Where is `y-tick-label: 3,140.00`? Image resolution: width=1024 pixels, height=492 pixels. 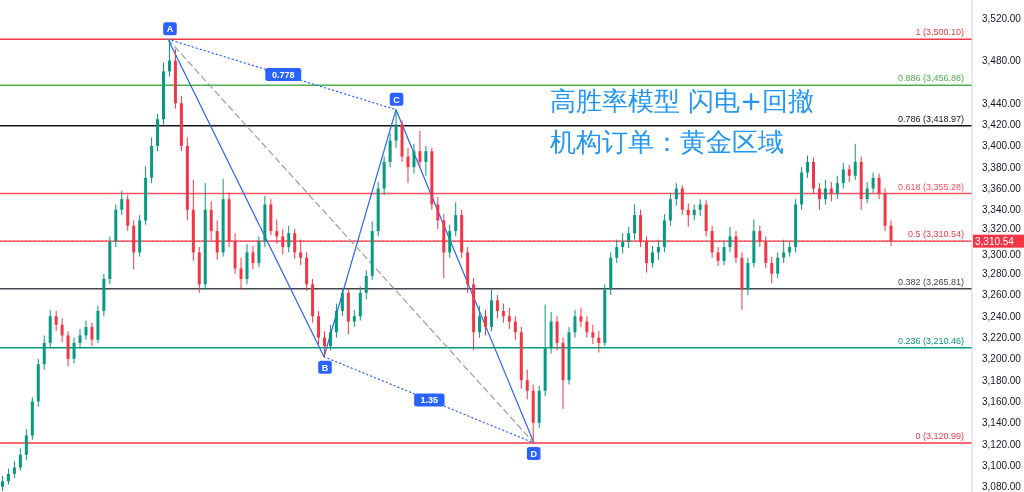
y-tick-label: 3,140.00 is located at coordinates (1002, 423).